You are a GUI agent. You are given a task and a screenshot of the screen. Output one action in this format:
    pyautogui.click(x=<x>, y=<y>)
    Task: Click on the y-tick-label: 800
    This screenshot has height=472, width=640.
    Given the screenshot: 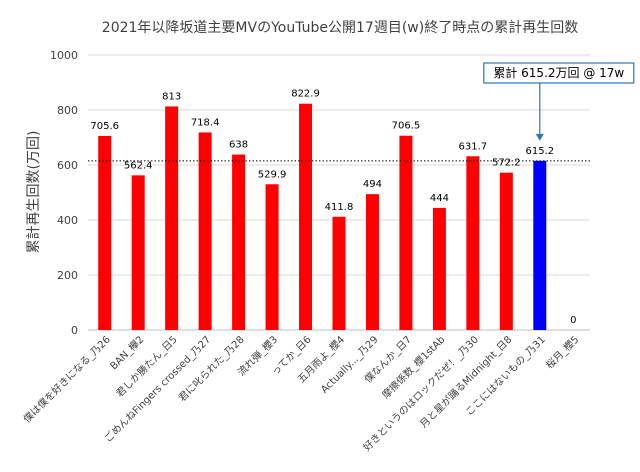 What is the action you would take?
    pyautogui.click(x=67, y=110)
    